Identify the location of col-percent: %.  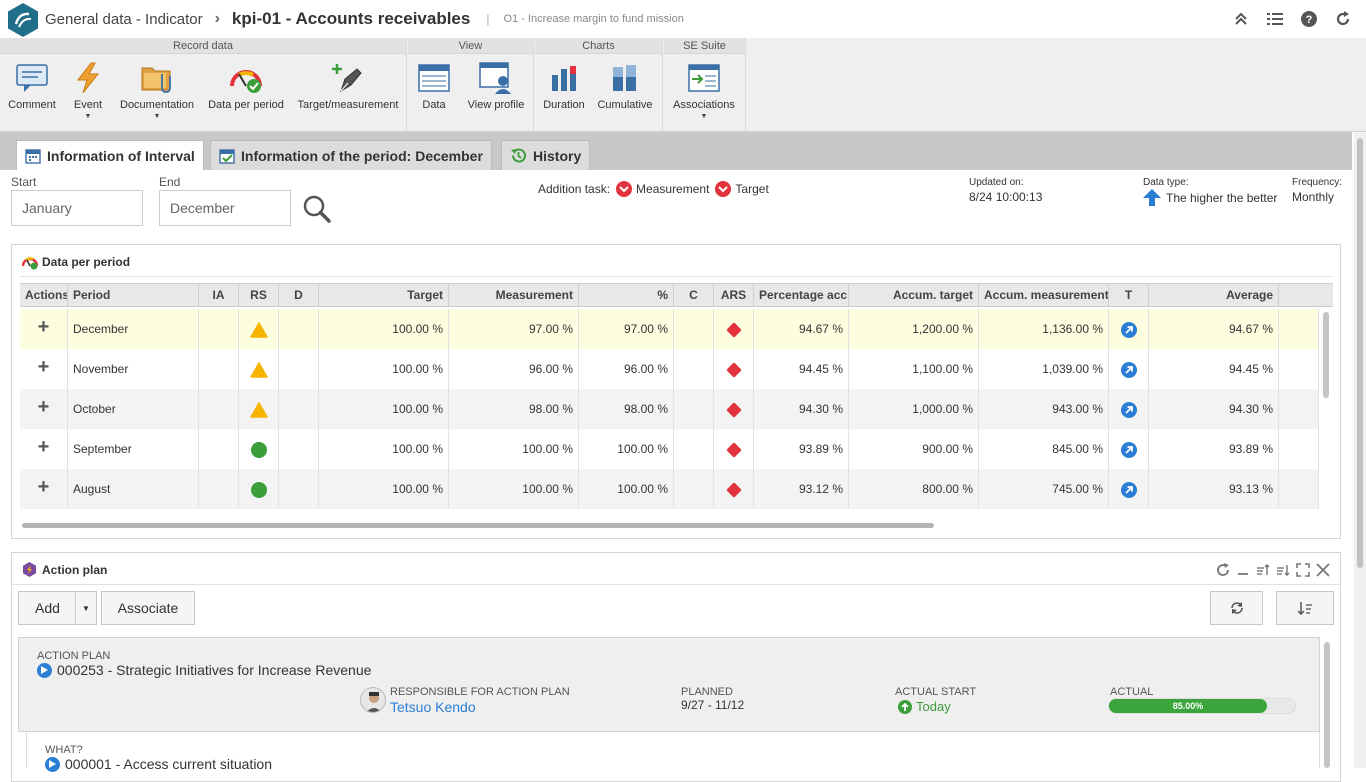
(626, 295).